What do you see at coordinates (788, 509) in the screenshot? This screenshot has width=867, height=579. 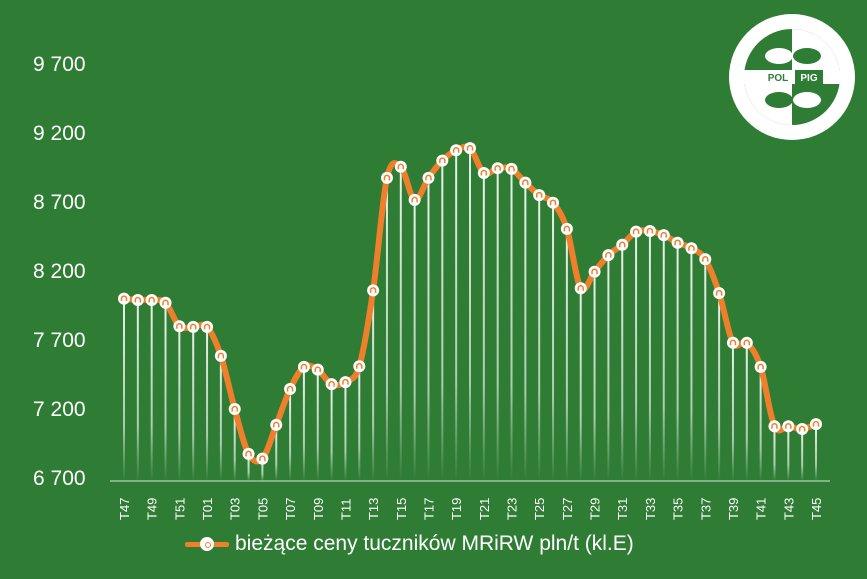 I see `x-tick-label: T43` at bounding box center [788, 509].